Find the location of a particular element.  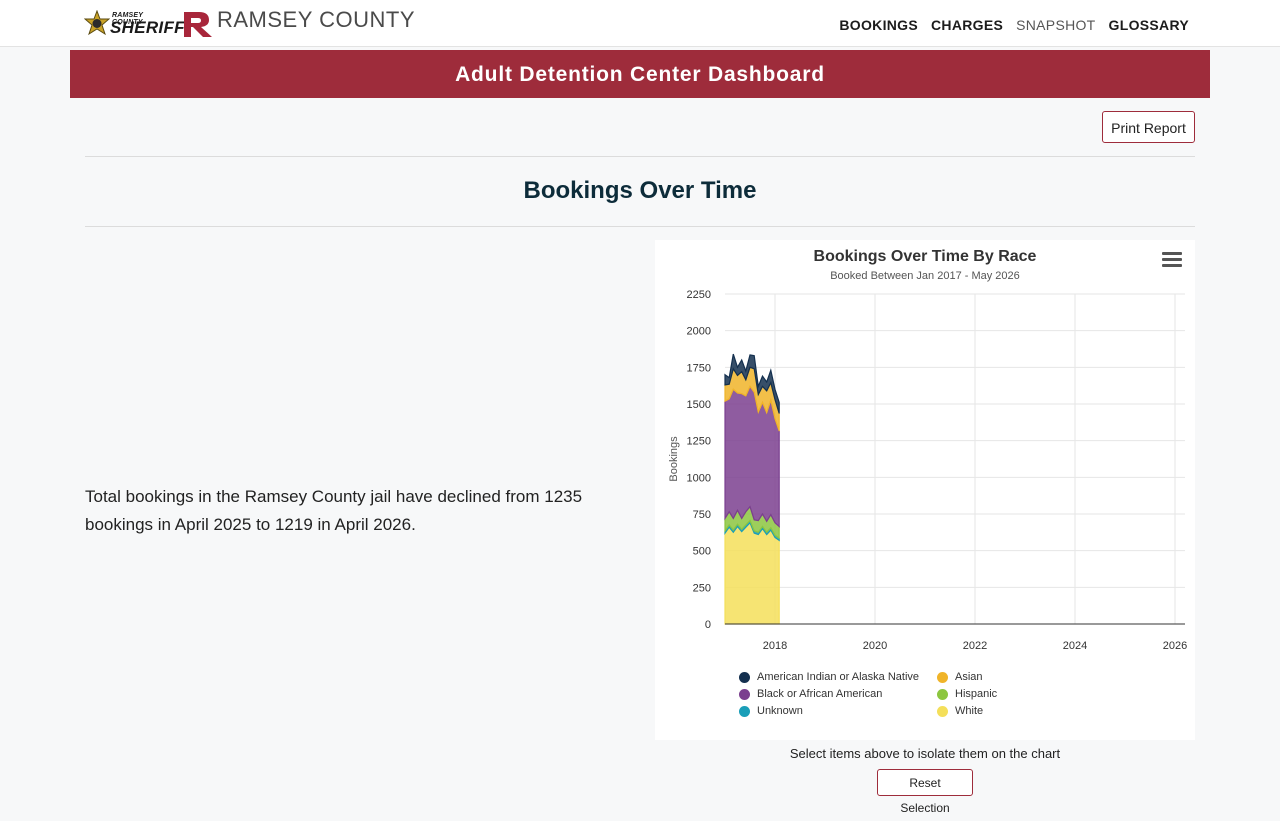

hamburger-menu-icon is located at coordinates (1172, 260).